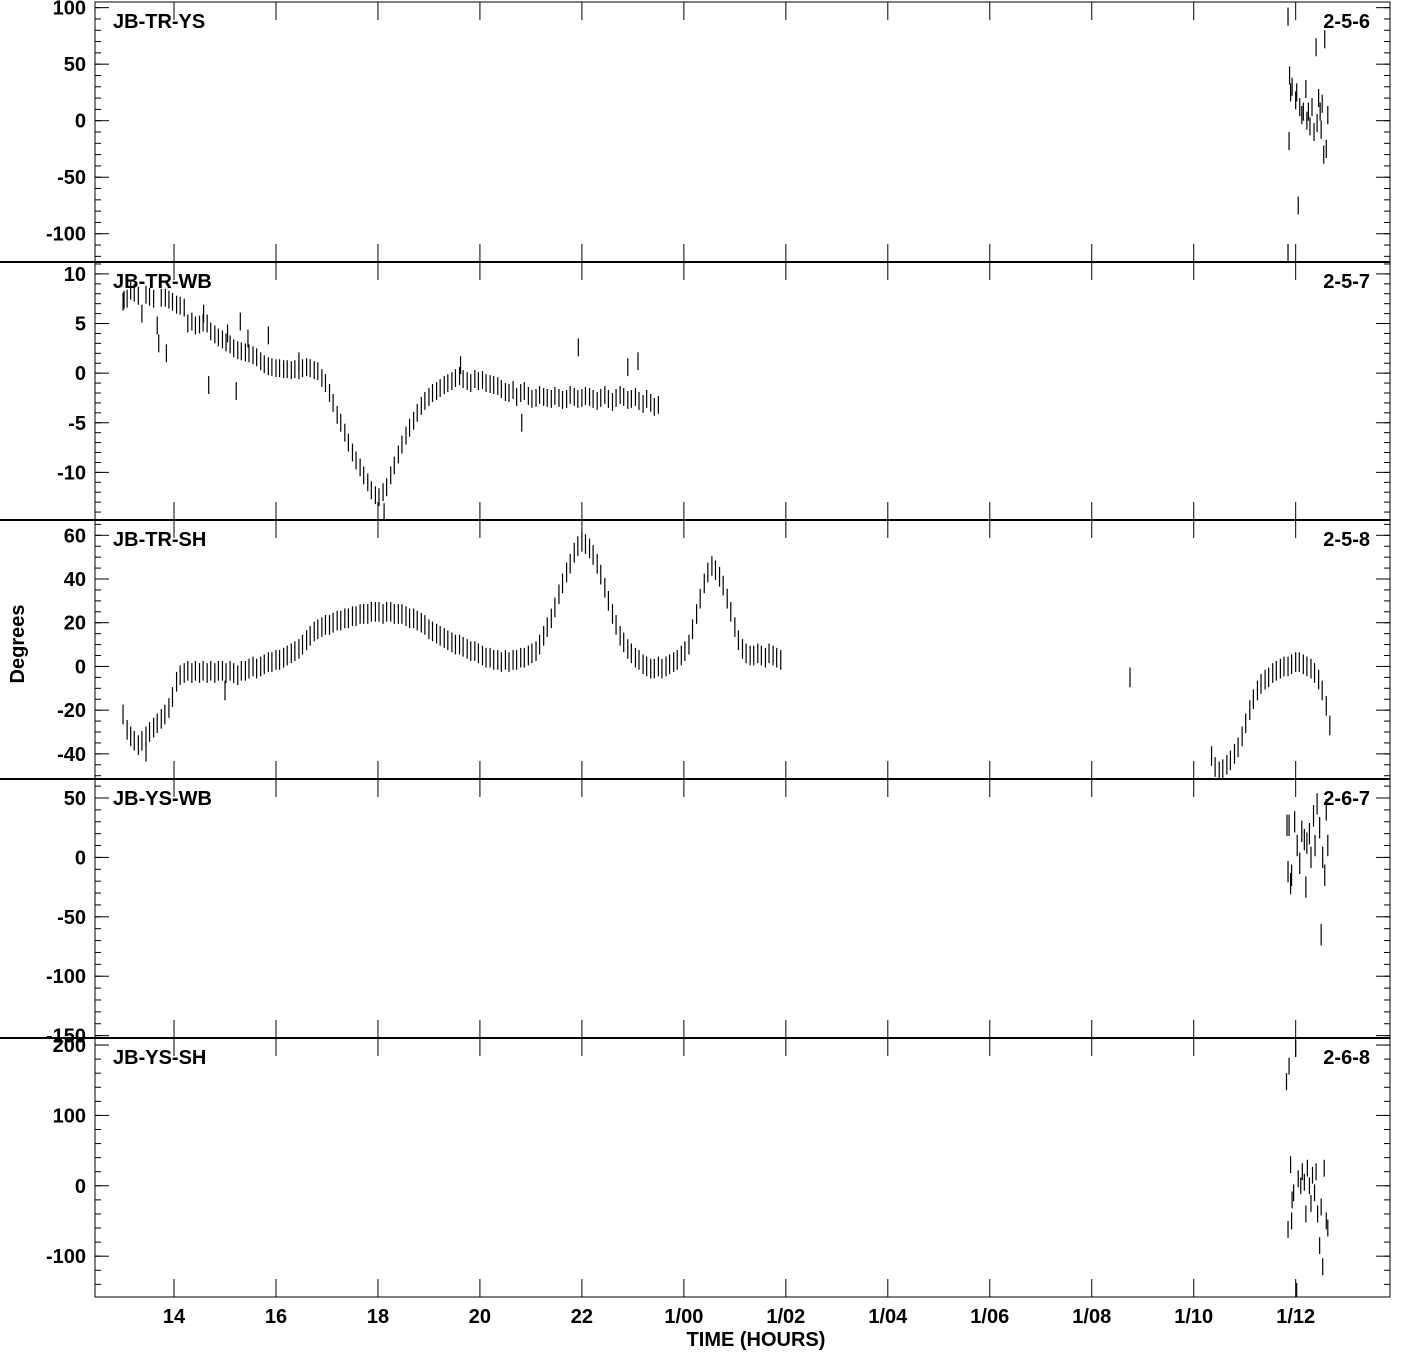 Image resolution: width=1401 pixels, height=1354 pixels. I want to click on y-tick-label: 10, so click(75, 275).